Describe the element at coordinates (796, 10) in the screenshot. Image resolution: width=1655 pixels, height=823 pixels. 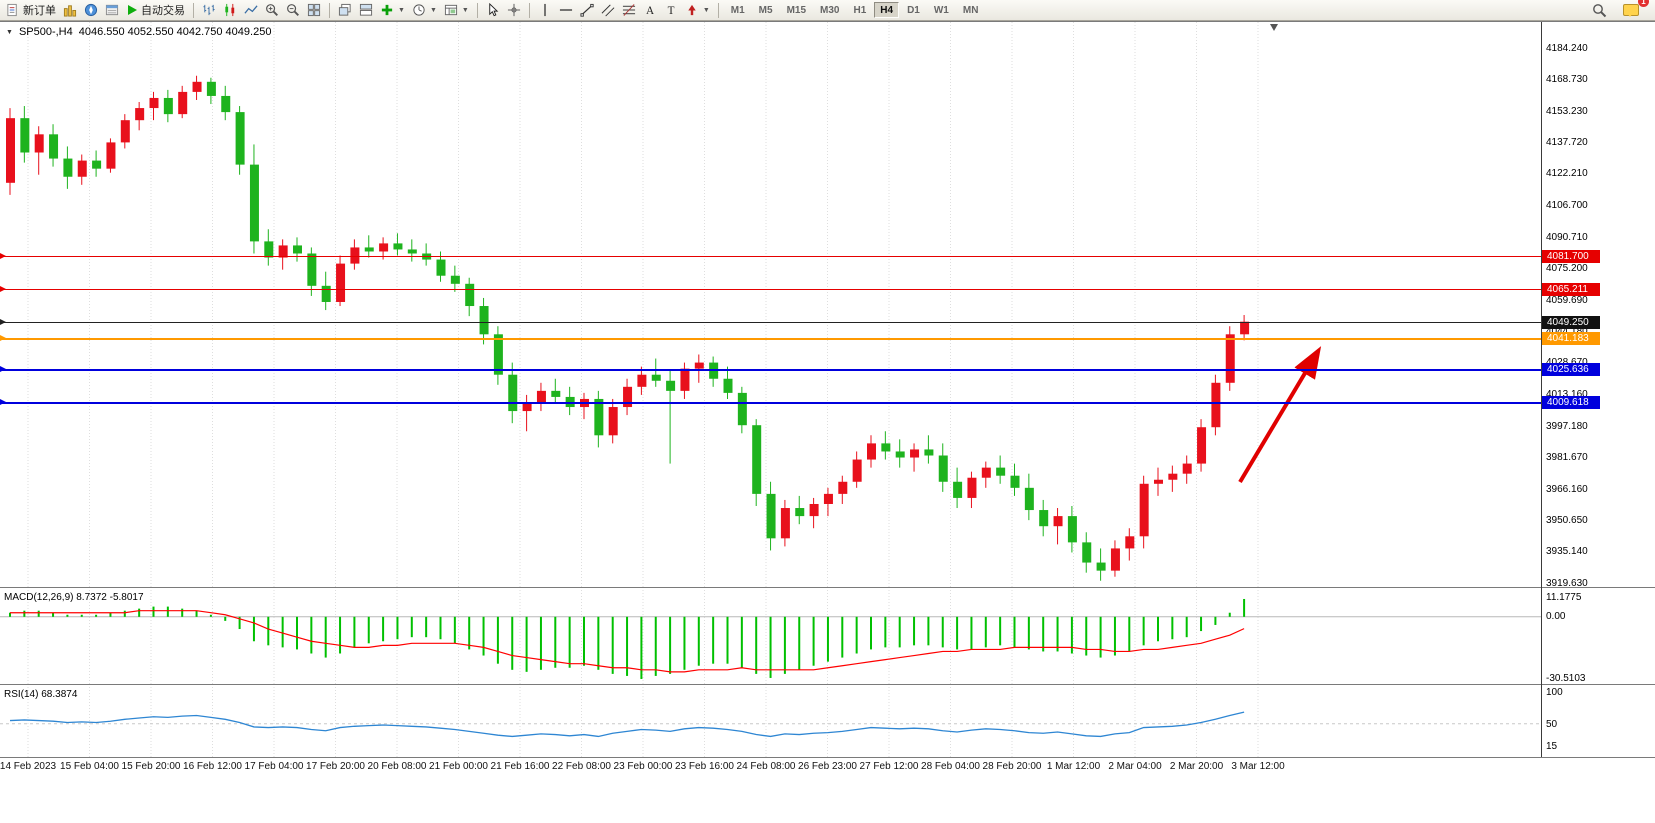
I see `timeframe-M15: M15` at that location.